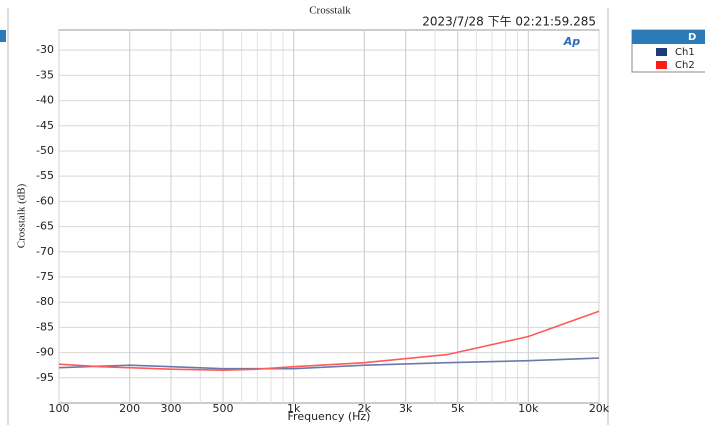 The image size is (705, 429). What do you see at coordinates (406, 408) in the screenshot?
I see `x-tick-label: 3k` at bounding box center [406, 408].